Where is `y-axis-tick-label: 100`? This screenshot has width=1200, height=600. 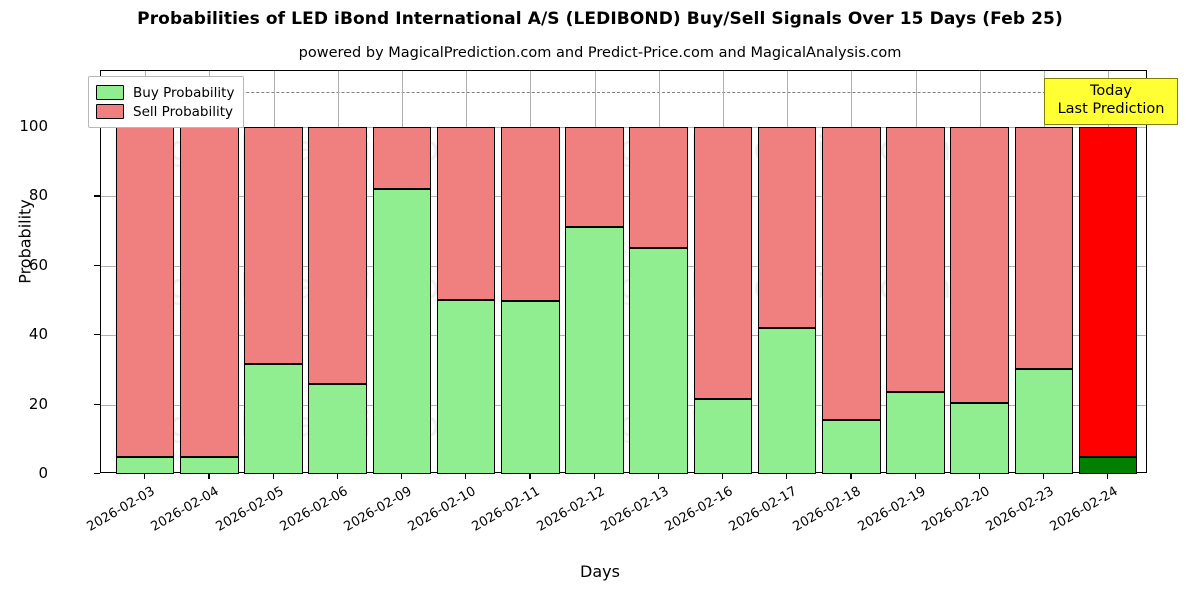
y-axis-tick-label: 100 is located at coordinates (33, 126).